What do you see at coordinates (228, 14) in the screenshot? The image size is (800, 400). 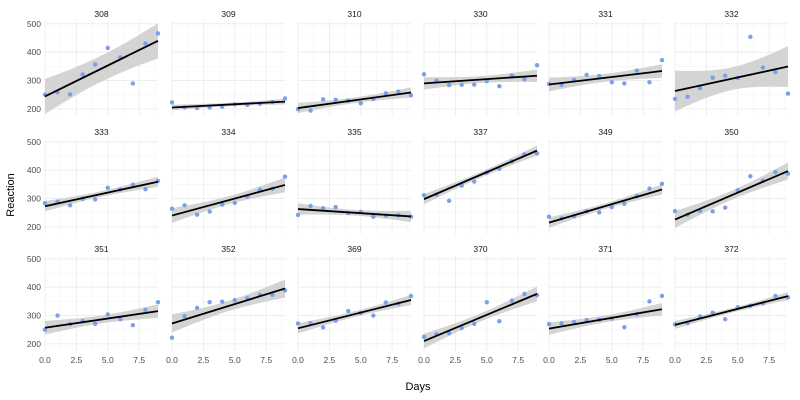 I see `facet-title: 309` at bounding box center [228, 14].